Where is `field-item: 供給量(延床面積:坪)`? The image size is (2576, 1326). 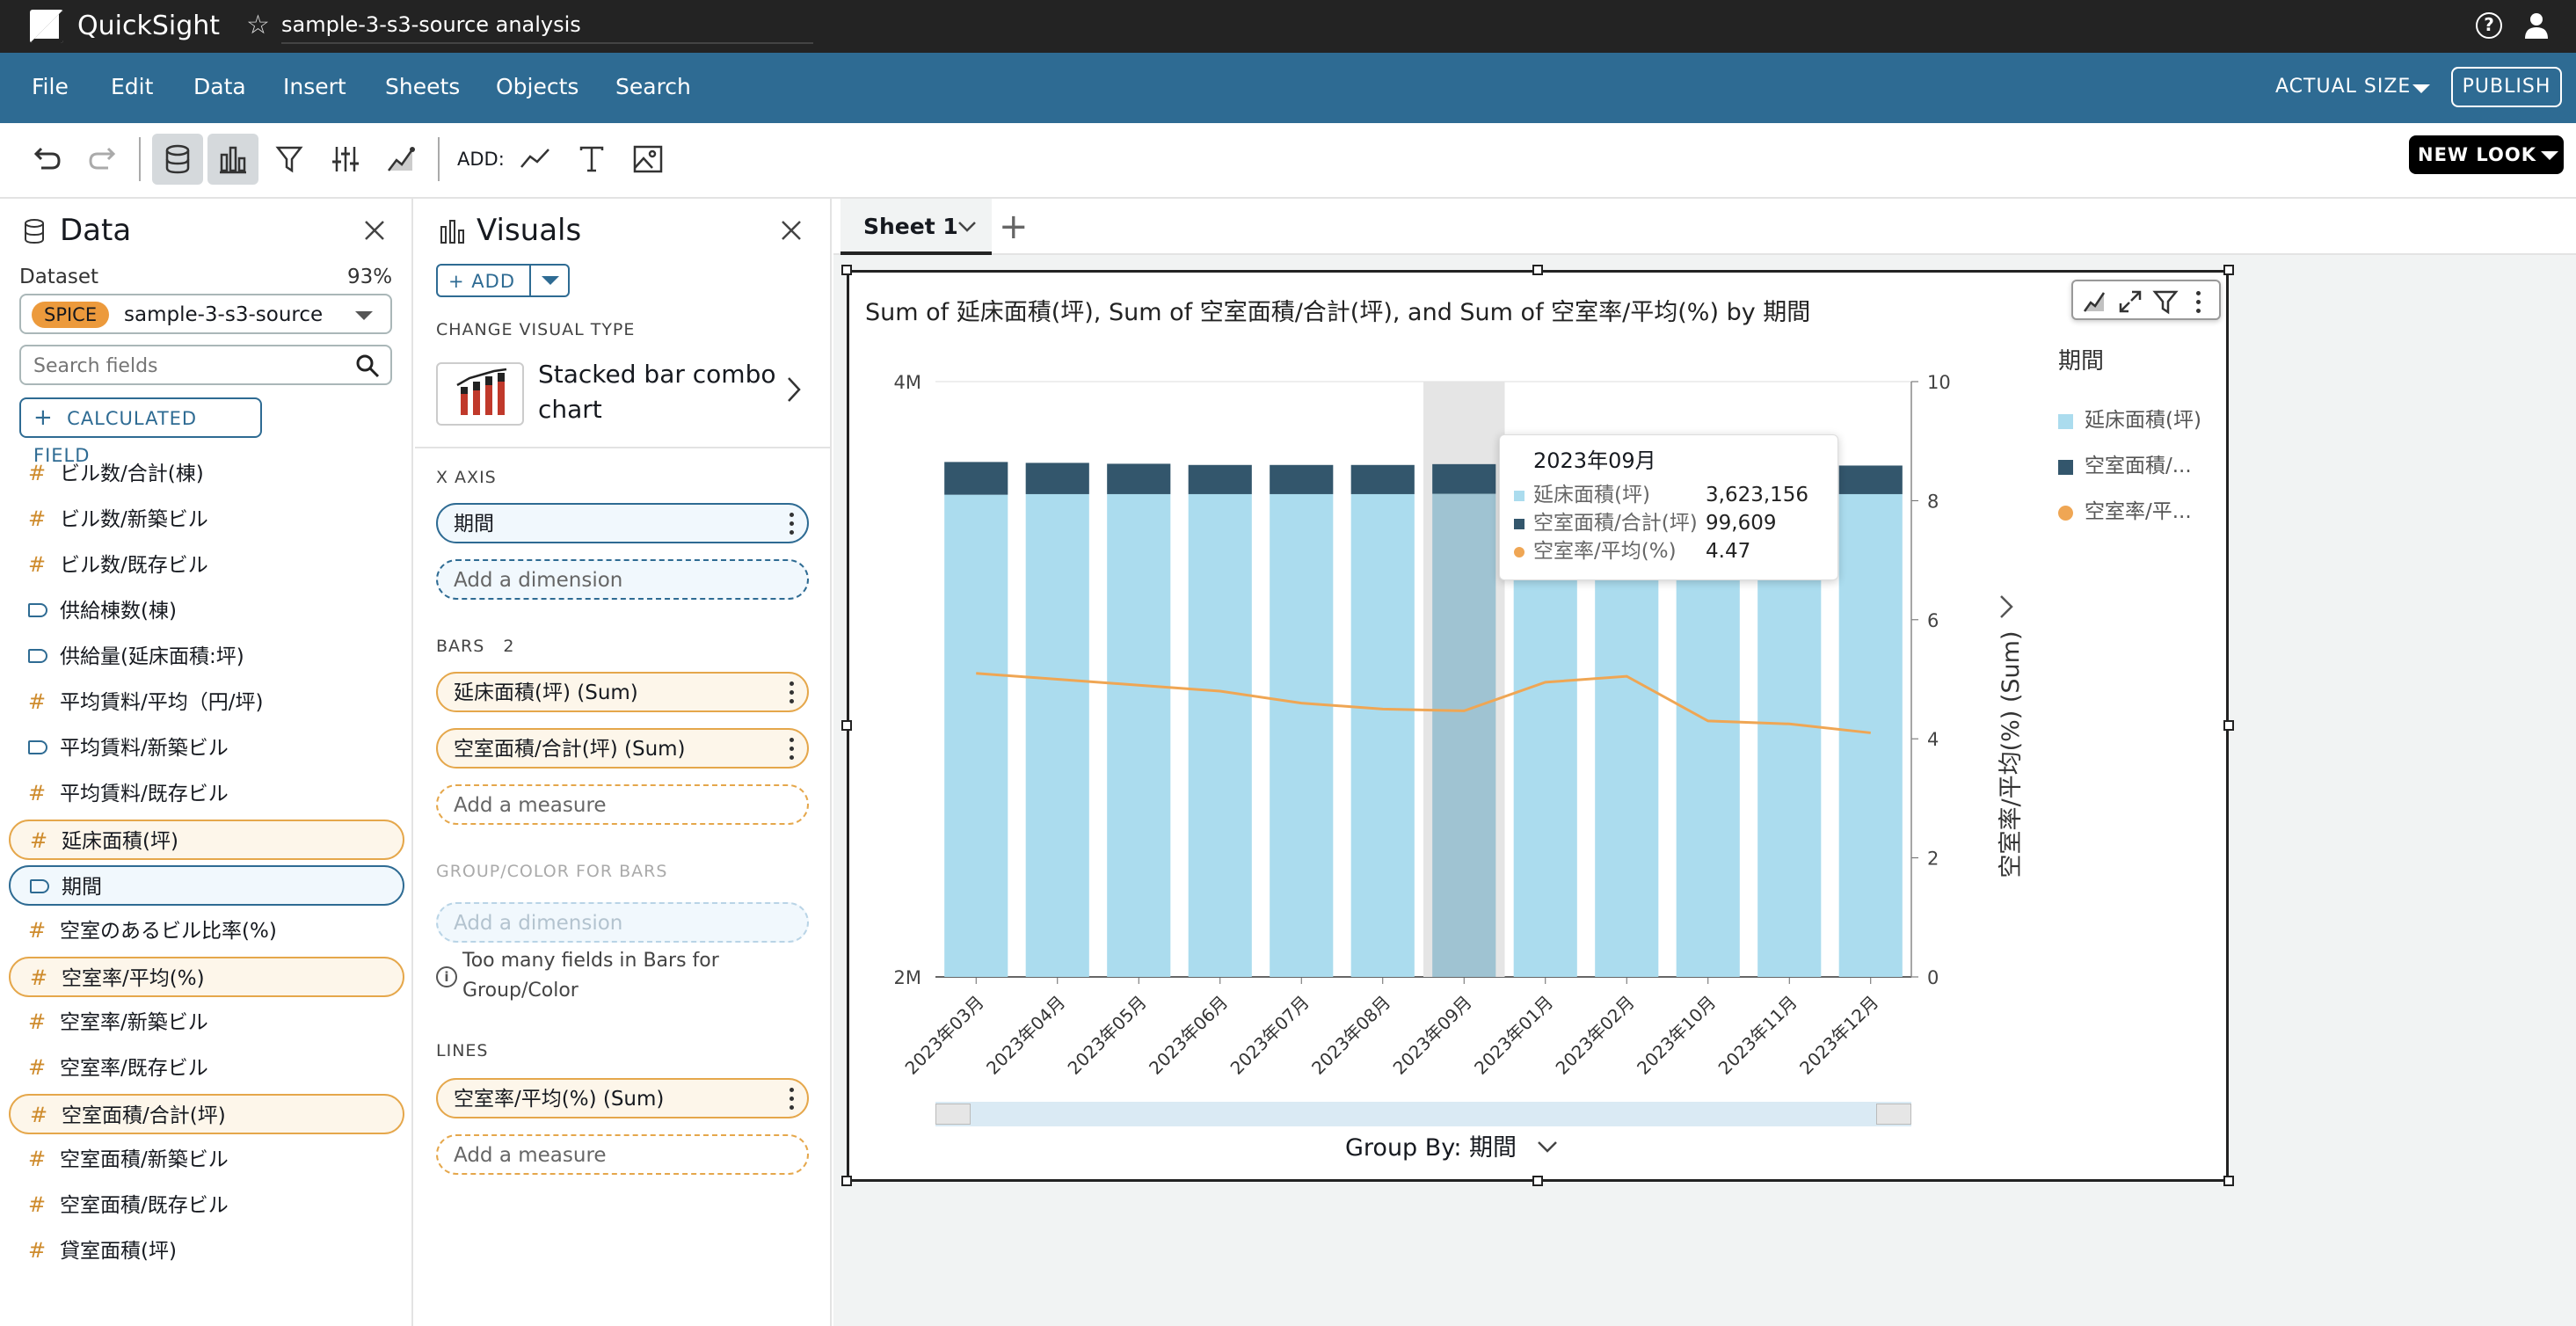
field-item: 供給量(延床面積:坪) is located at coordinates (206, 657).